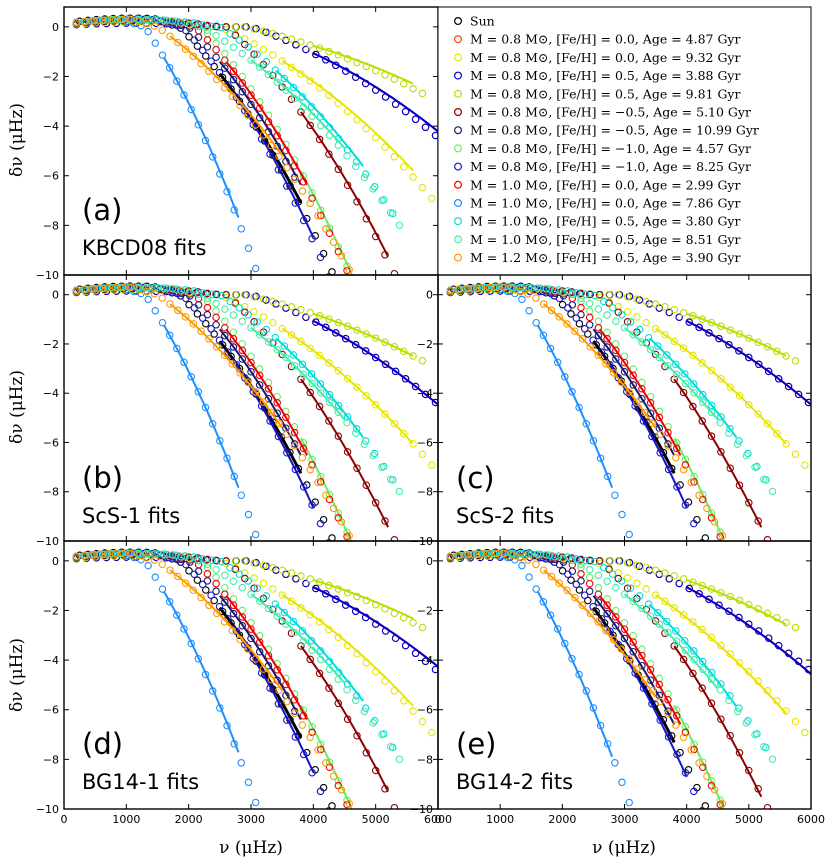  I want to click on fit-label-c: ScS-2 fits, so click(505, 516).